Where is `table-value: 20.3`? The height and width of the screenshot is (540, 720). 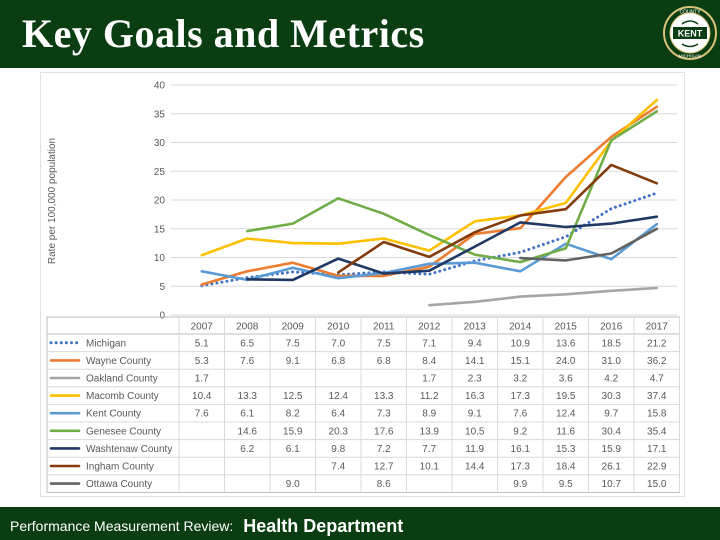 table-value: 20.3 is located at coordinates (339, 431).